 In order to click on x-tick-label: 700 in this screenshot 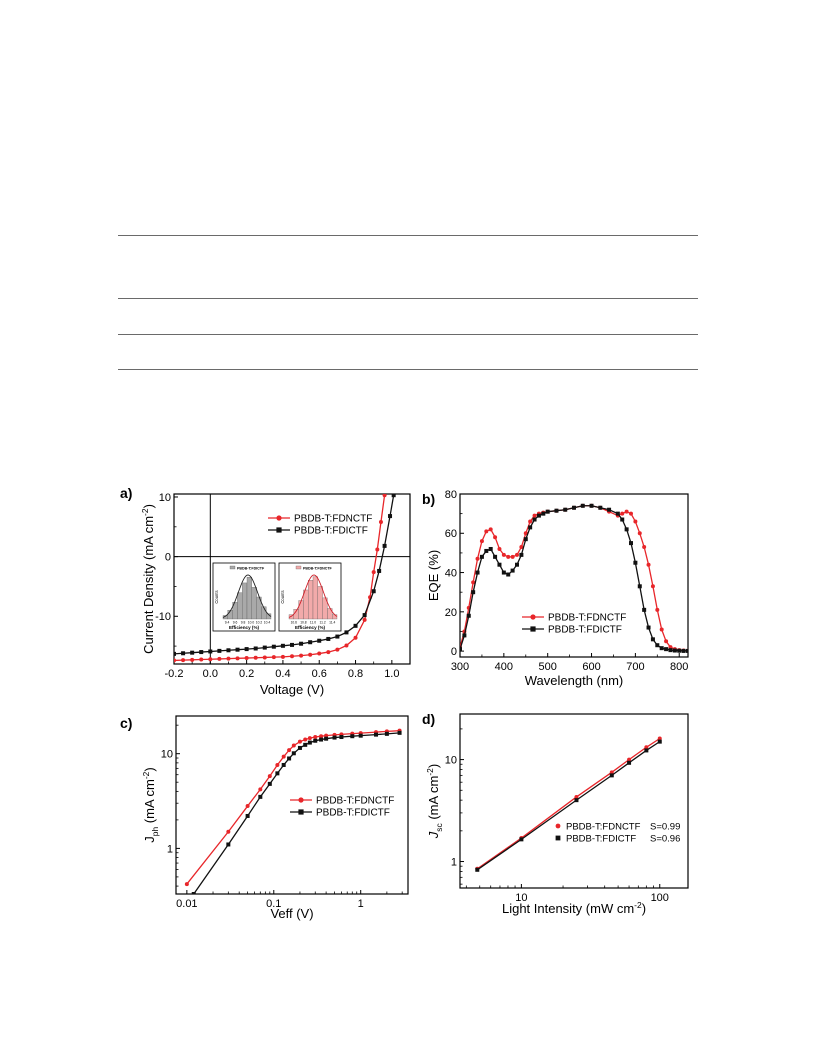, I will do `click(635, 667)`.